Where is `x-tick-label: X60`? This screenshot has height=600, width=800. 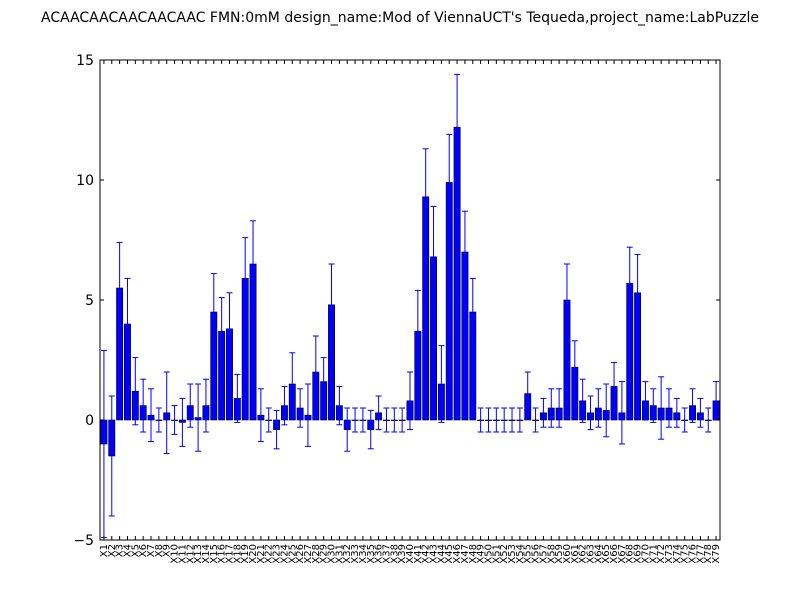
x-tick-label: X60 is located at coordinates (567, 554).